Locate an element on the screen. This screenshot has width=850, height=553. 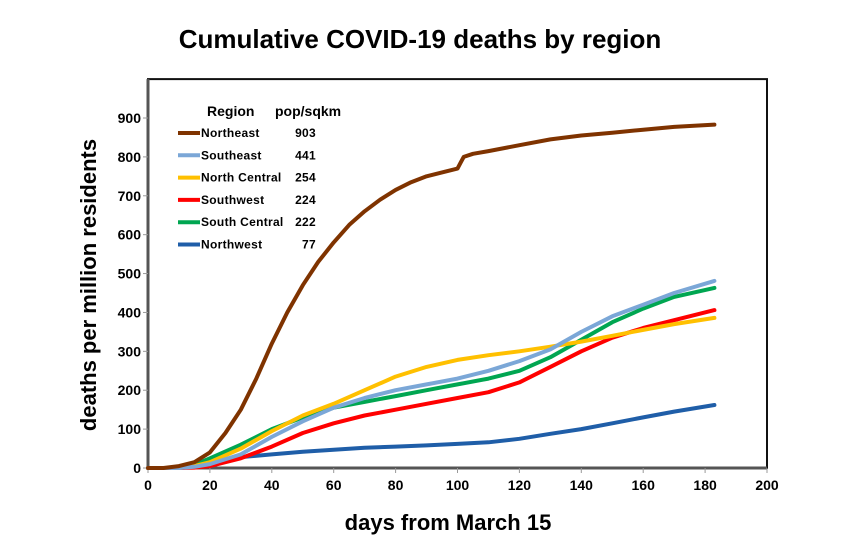
x-tick-label: 80 is located at coordinates (396, 485).